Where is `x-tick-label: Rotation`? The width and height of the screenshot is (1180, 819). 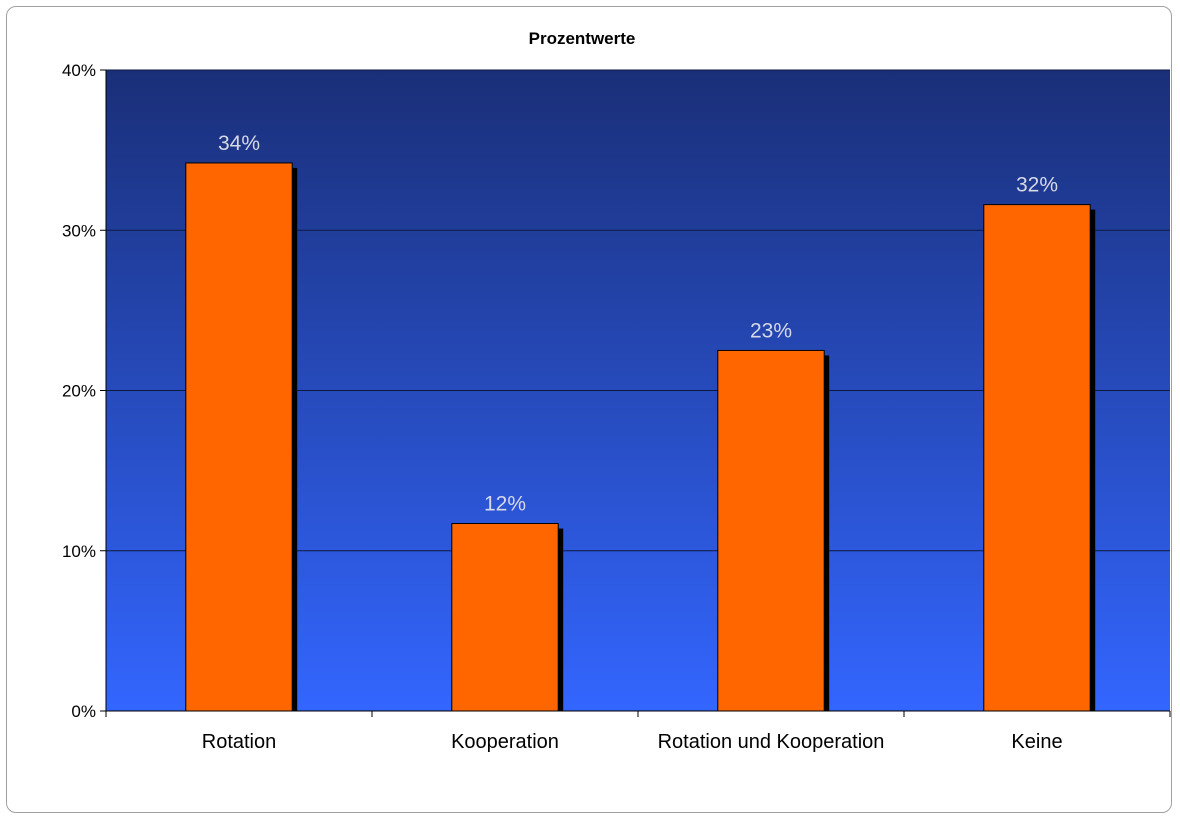 x-tick-label: Rotation is located at coordinates (239, 742).